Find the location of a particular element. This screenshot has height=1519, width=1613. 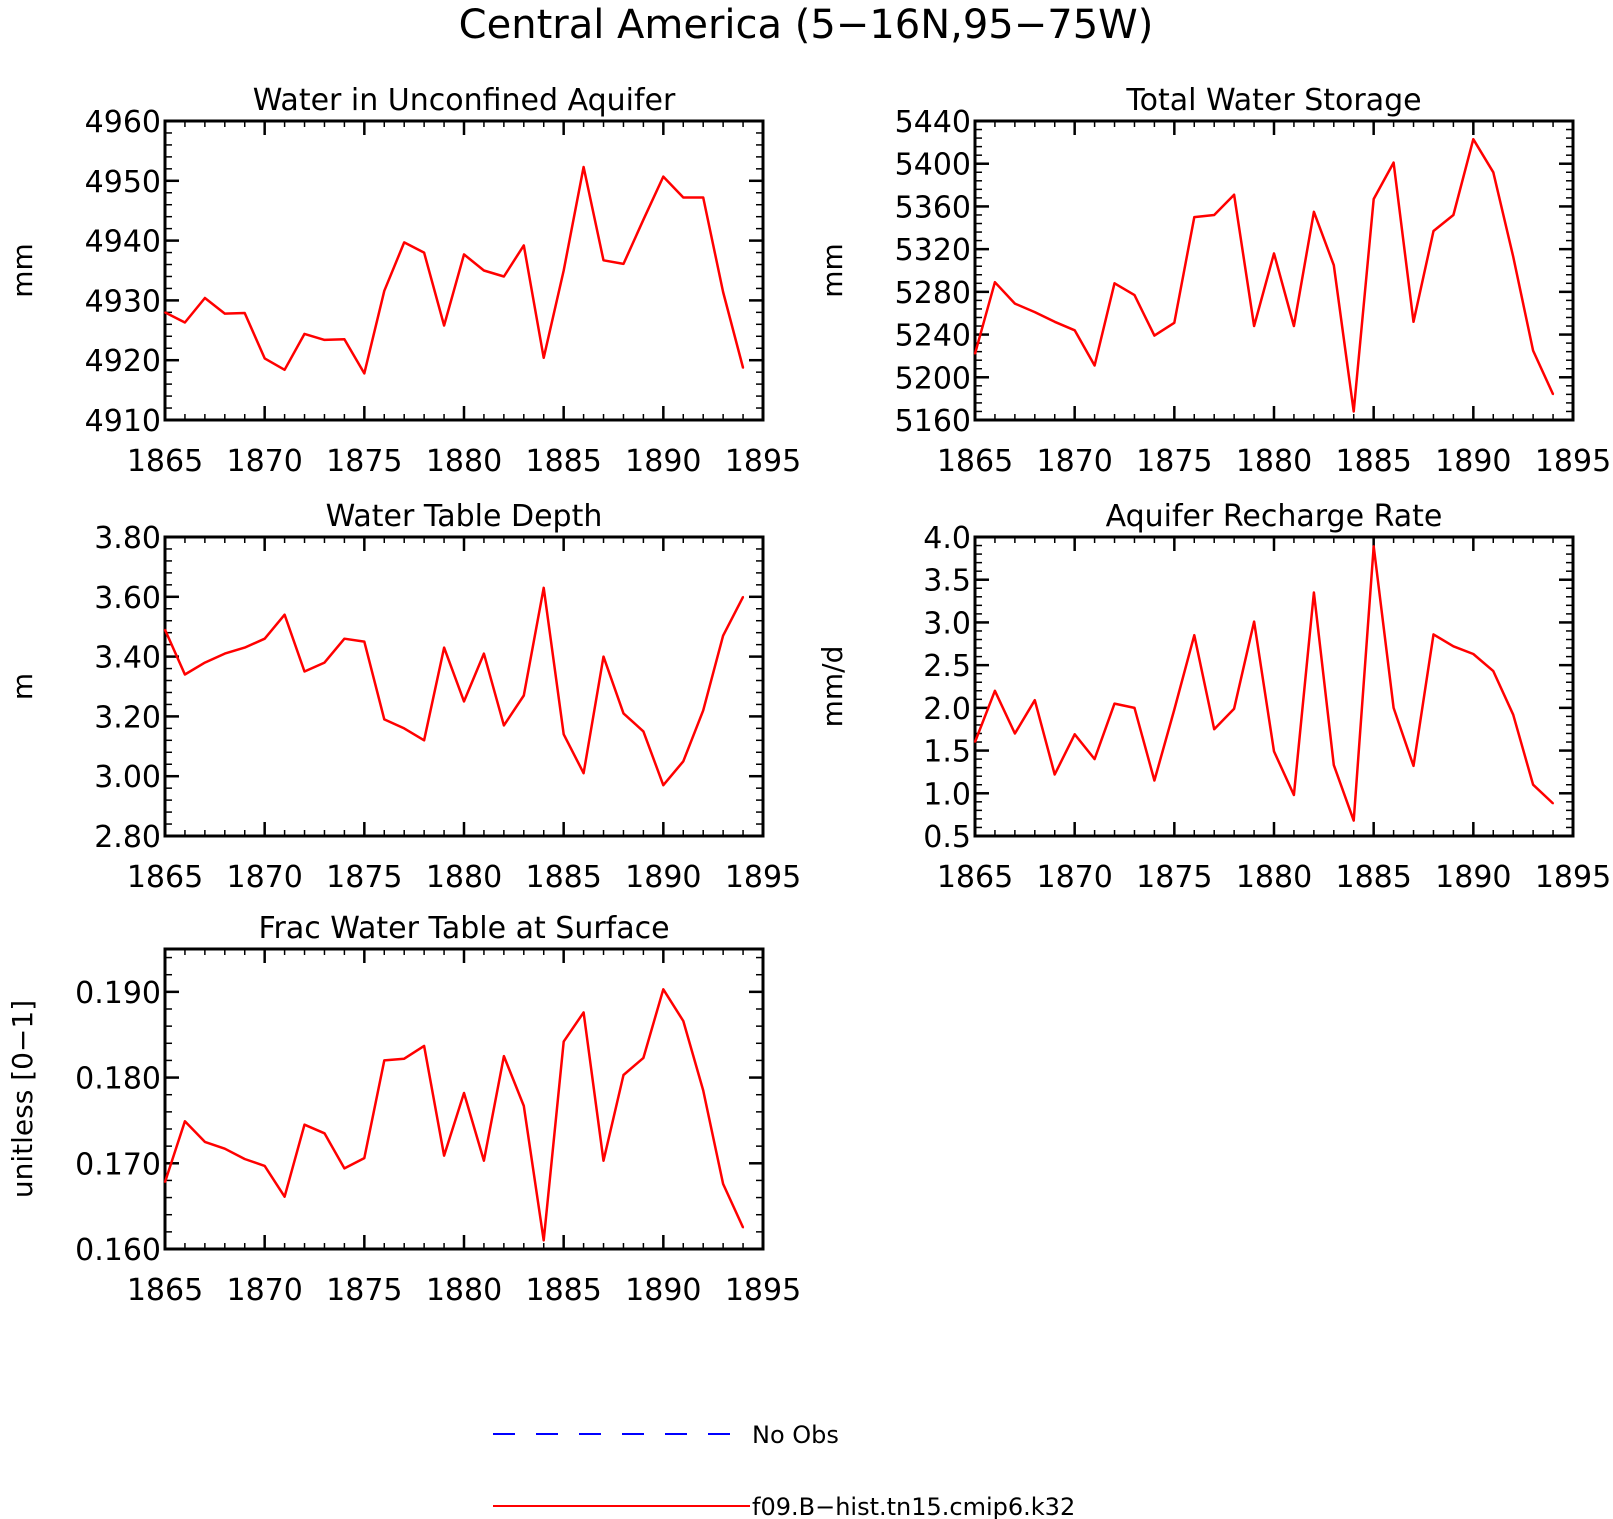

y-tick-label: 3.00 is located at coordinates (127, 777).